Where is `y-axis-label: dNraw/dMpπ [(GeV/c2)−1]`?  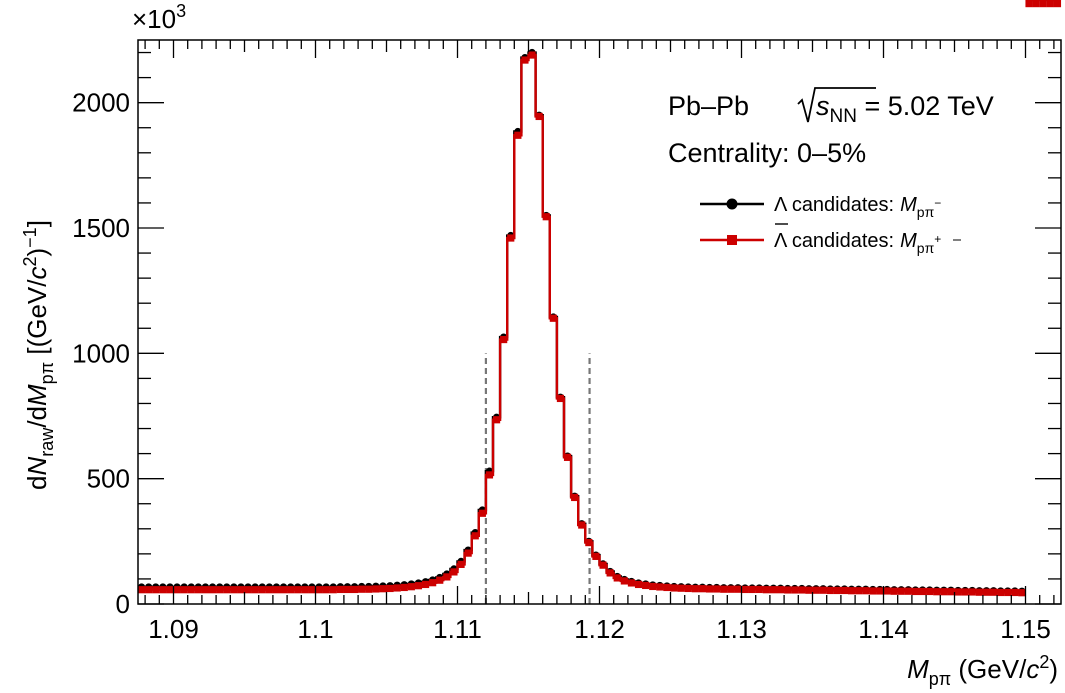
y-axis-label: dNraw/dMpπ [(GeV/c2)−1] is located at coordinates (38, 355).